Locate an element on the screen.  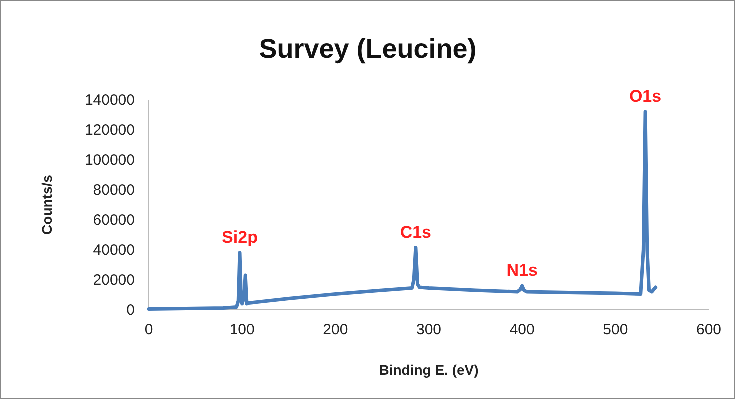
y-tick-label: 80000 is located at coordinates (114, 190).